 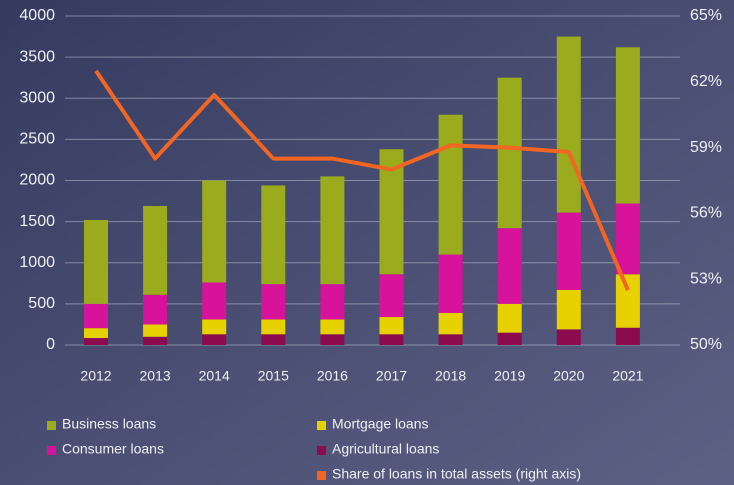 What do you see at coordinates (706, 15) in the screenshot?
I see `y2-tick-label: 65%` at bounding box center [706, 15].